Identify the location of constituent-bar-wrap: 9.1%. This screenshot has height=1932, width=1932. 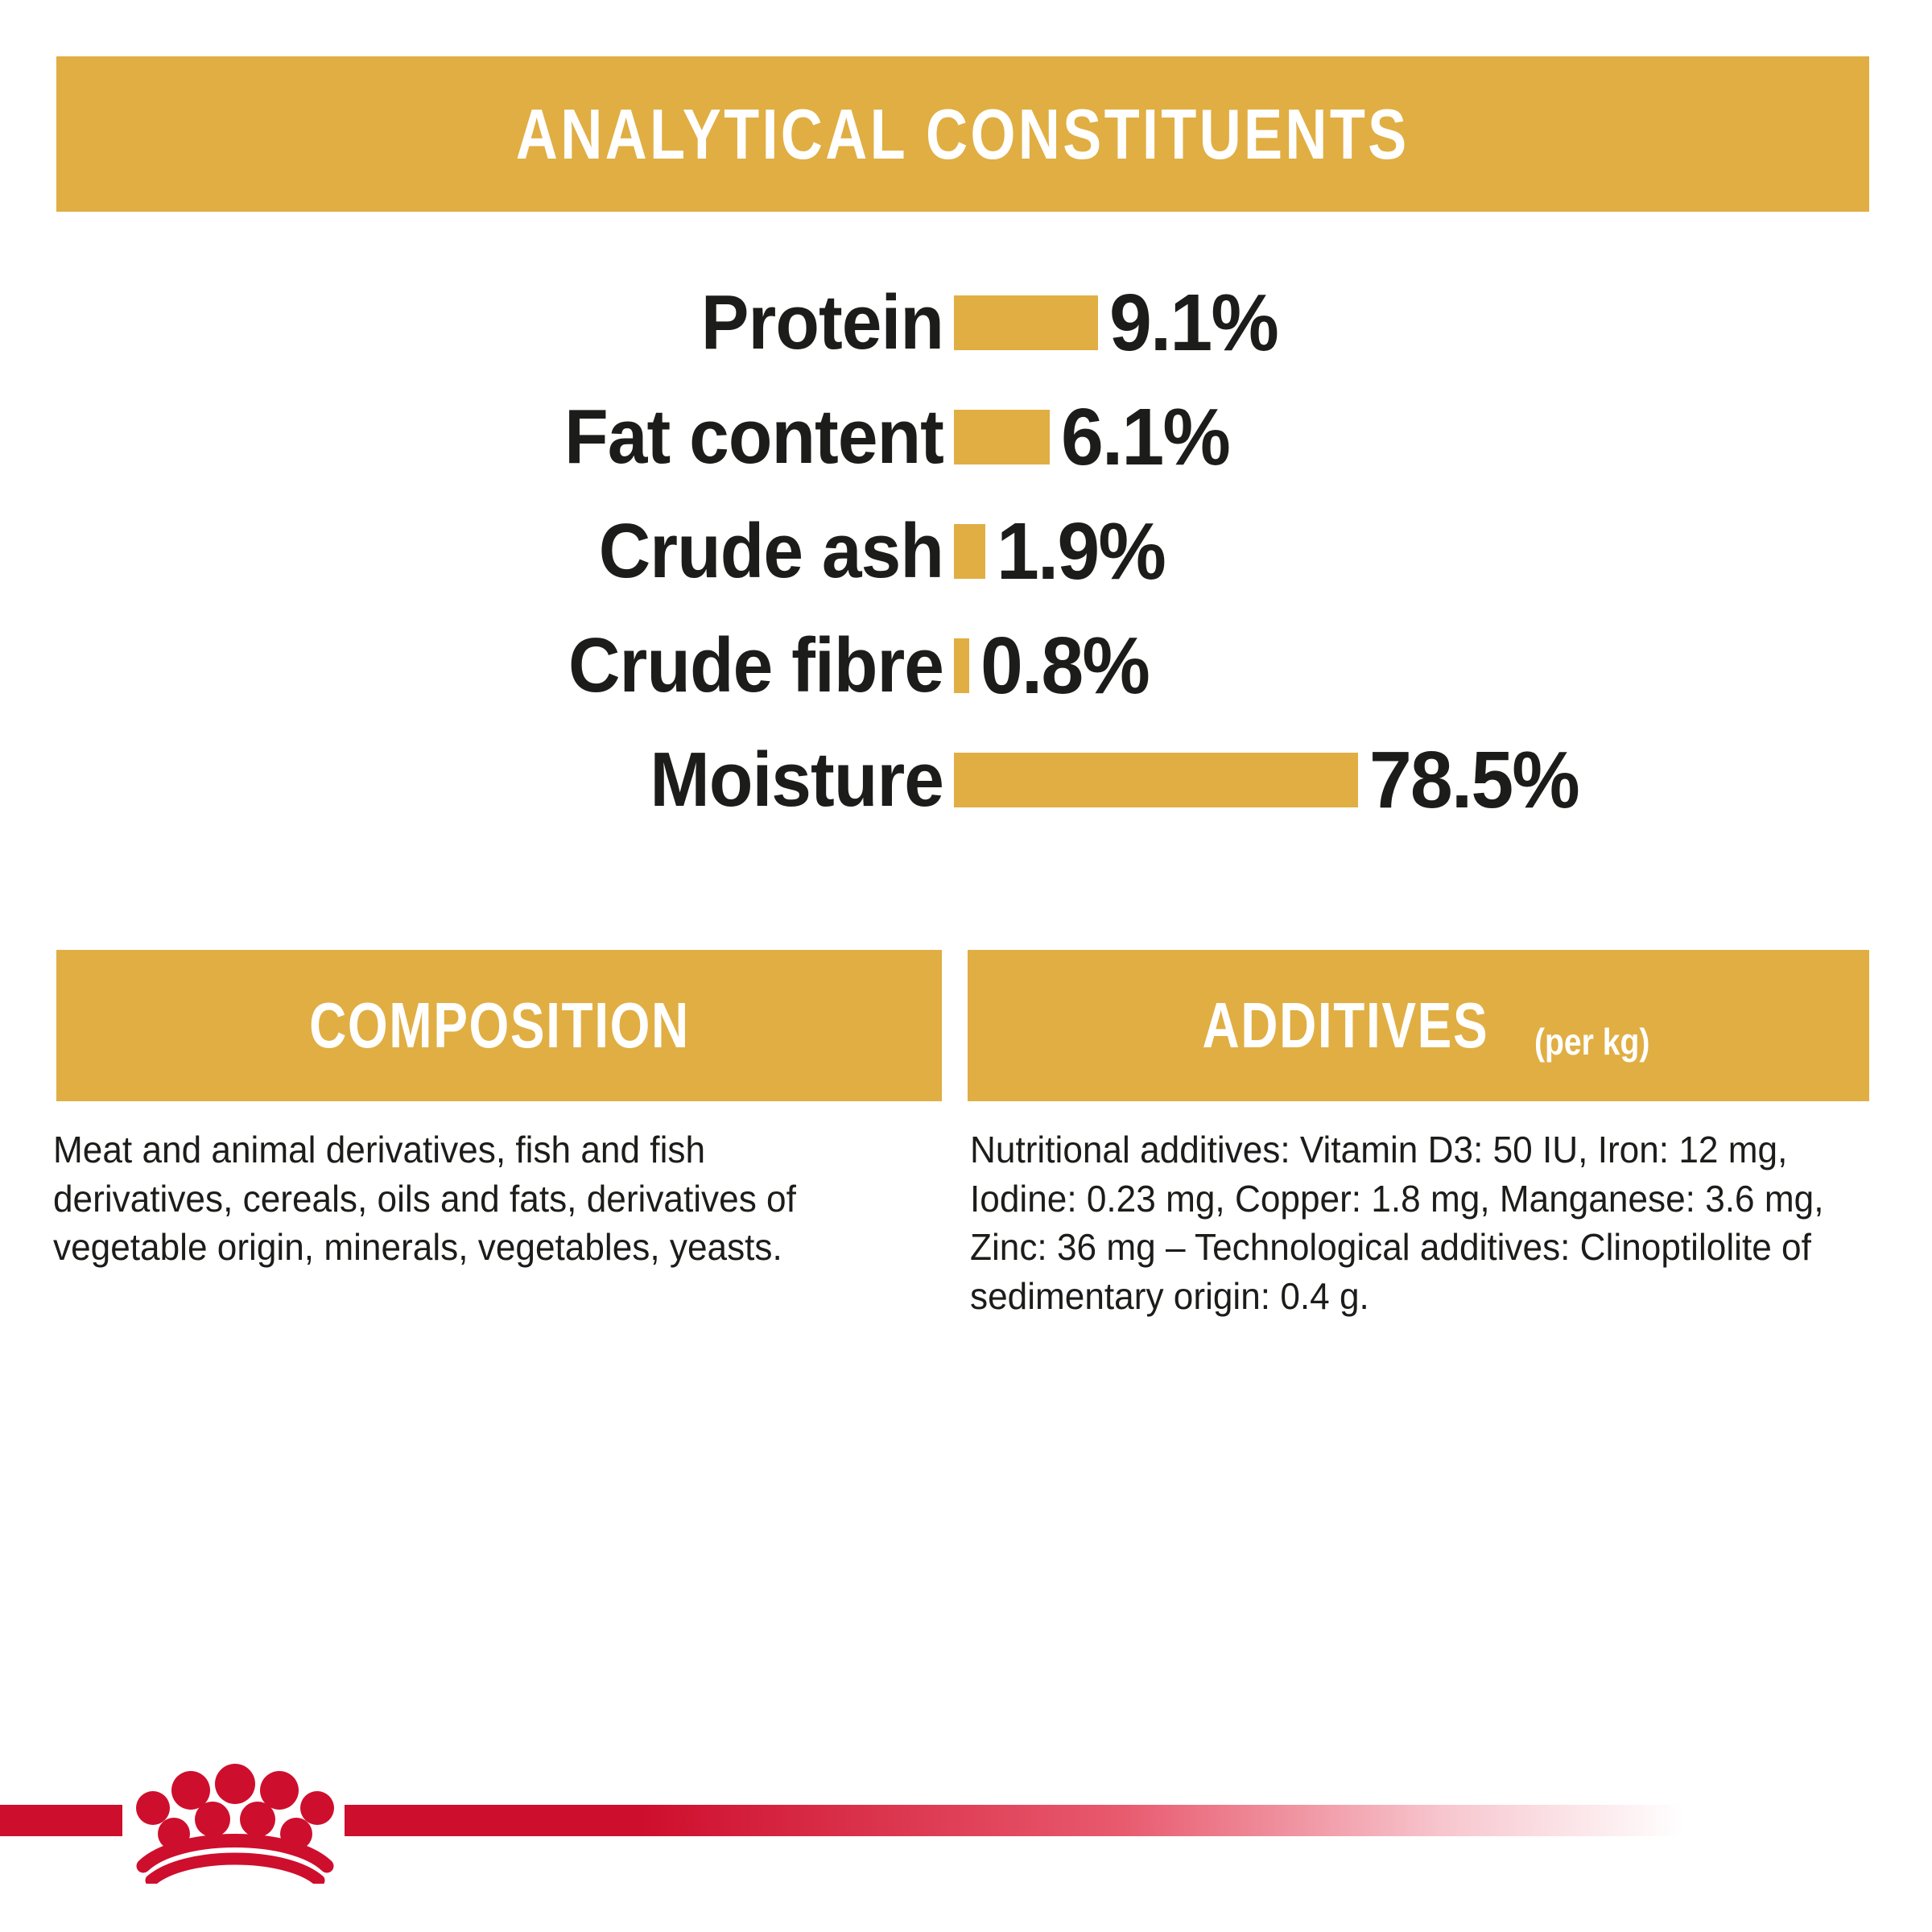
(1272, 323).